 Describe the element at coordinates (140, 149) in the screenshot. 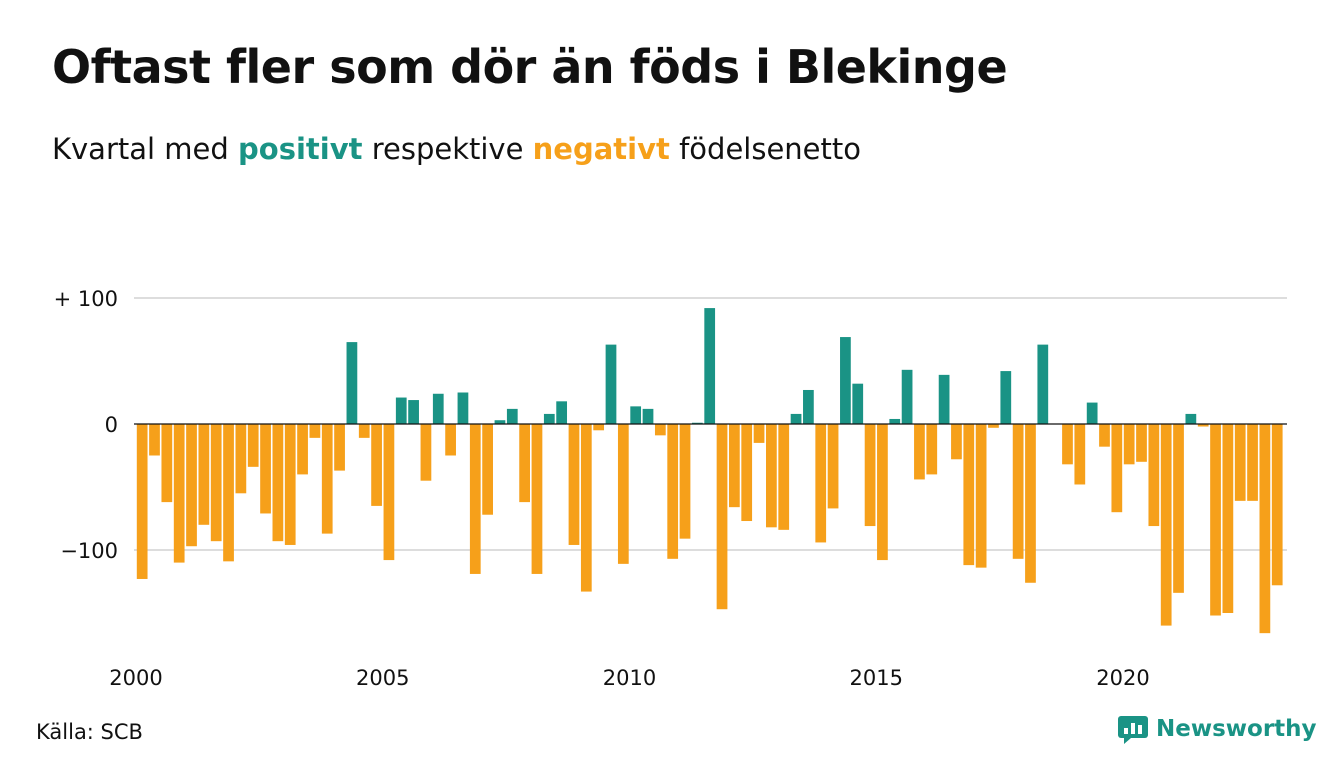

I see `subtitle-prefix: Kvartal med` at that location.